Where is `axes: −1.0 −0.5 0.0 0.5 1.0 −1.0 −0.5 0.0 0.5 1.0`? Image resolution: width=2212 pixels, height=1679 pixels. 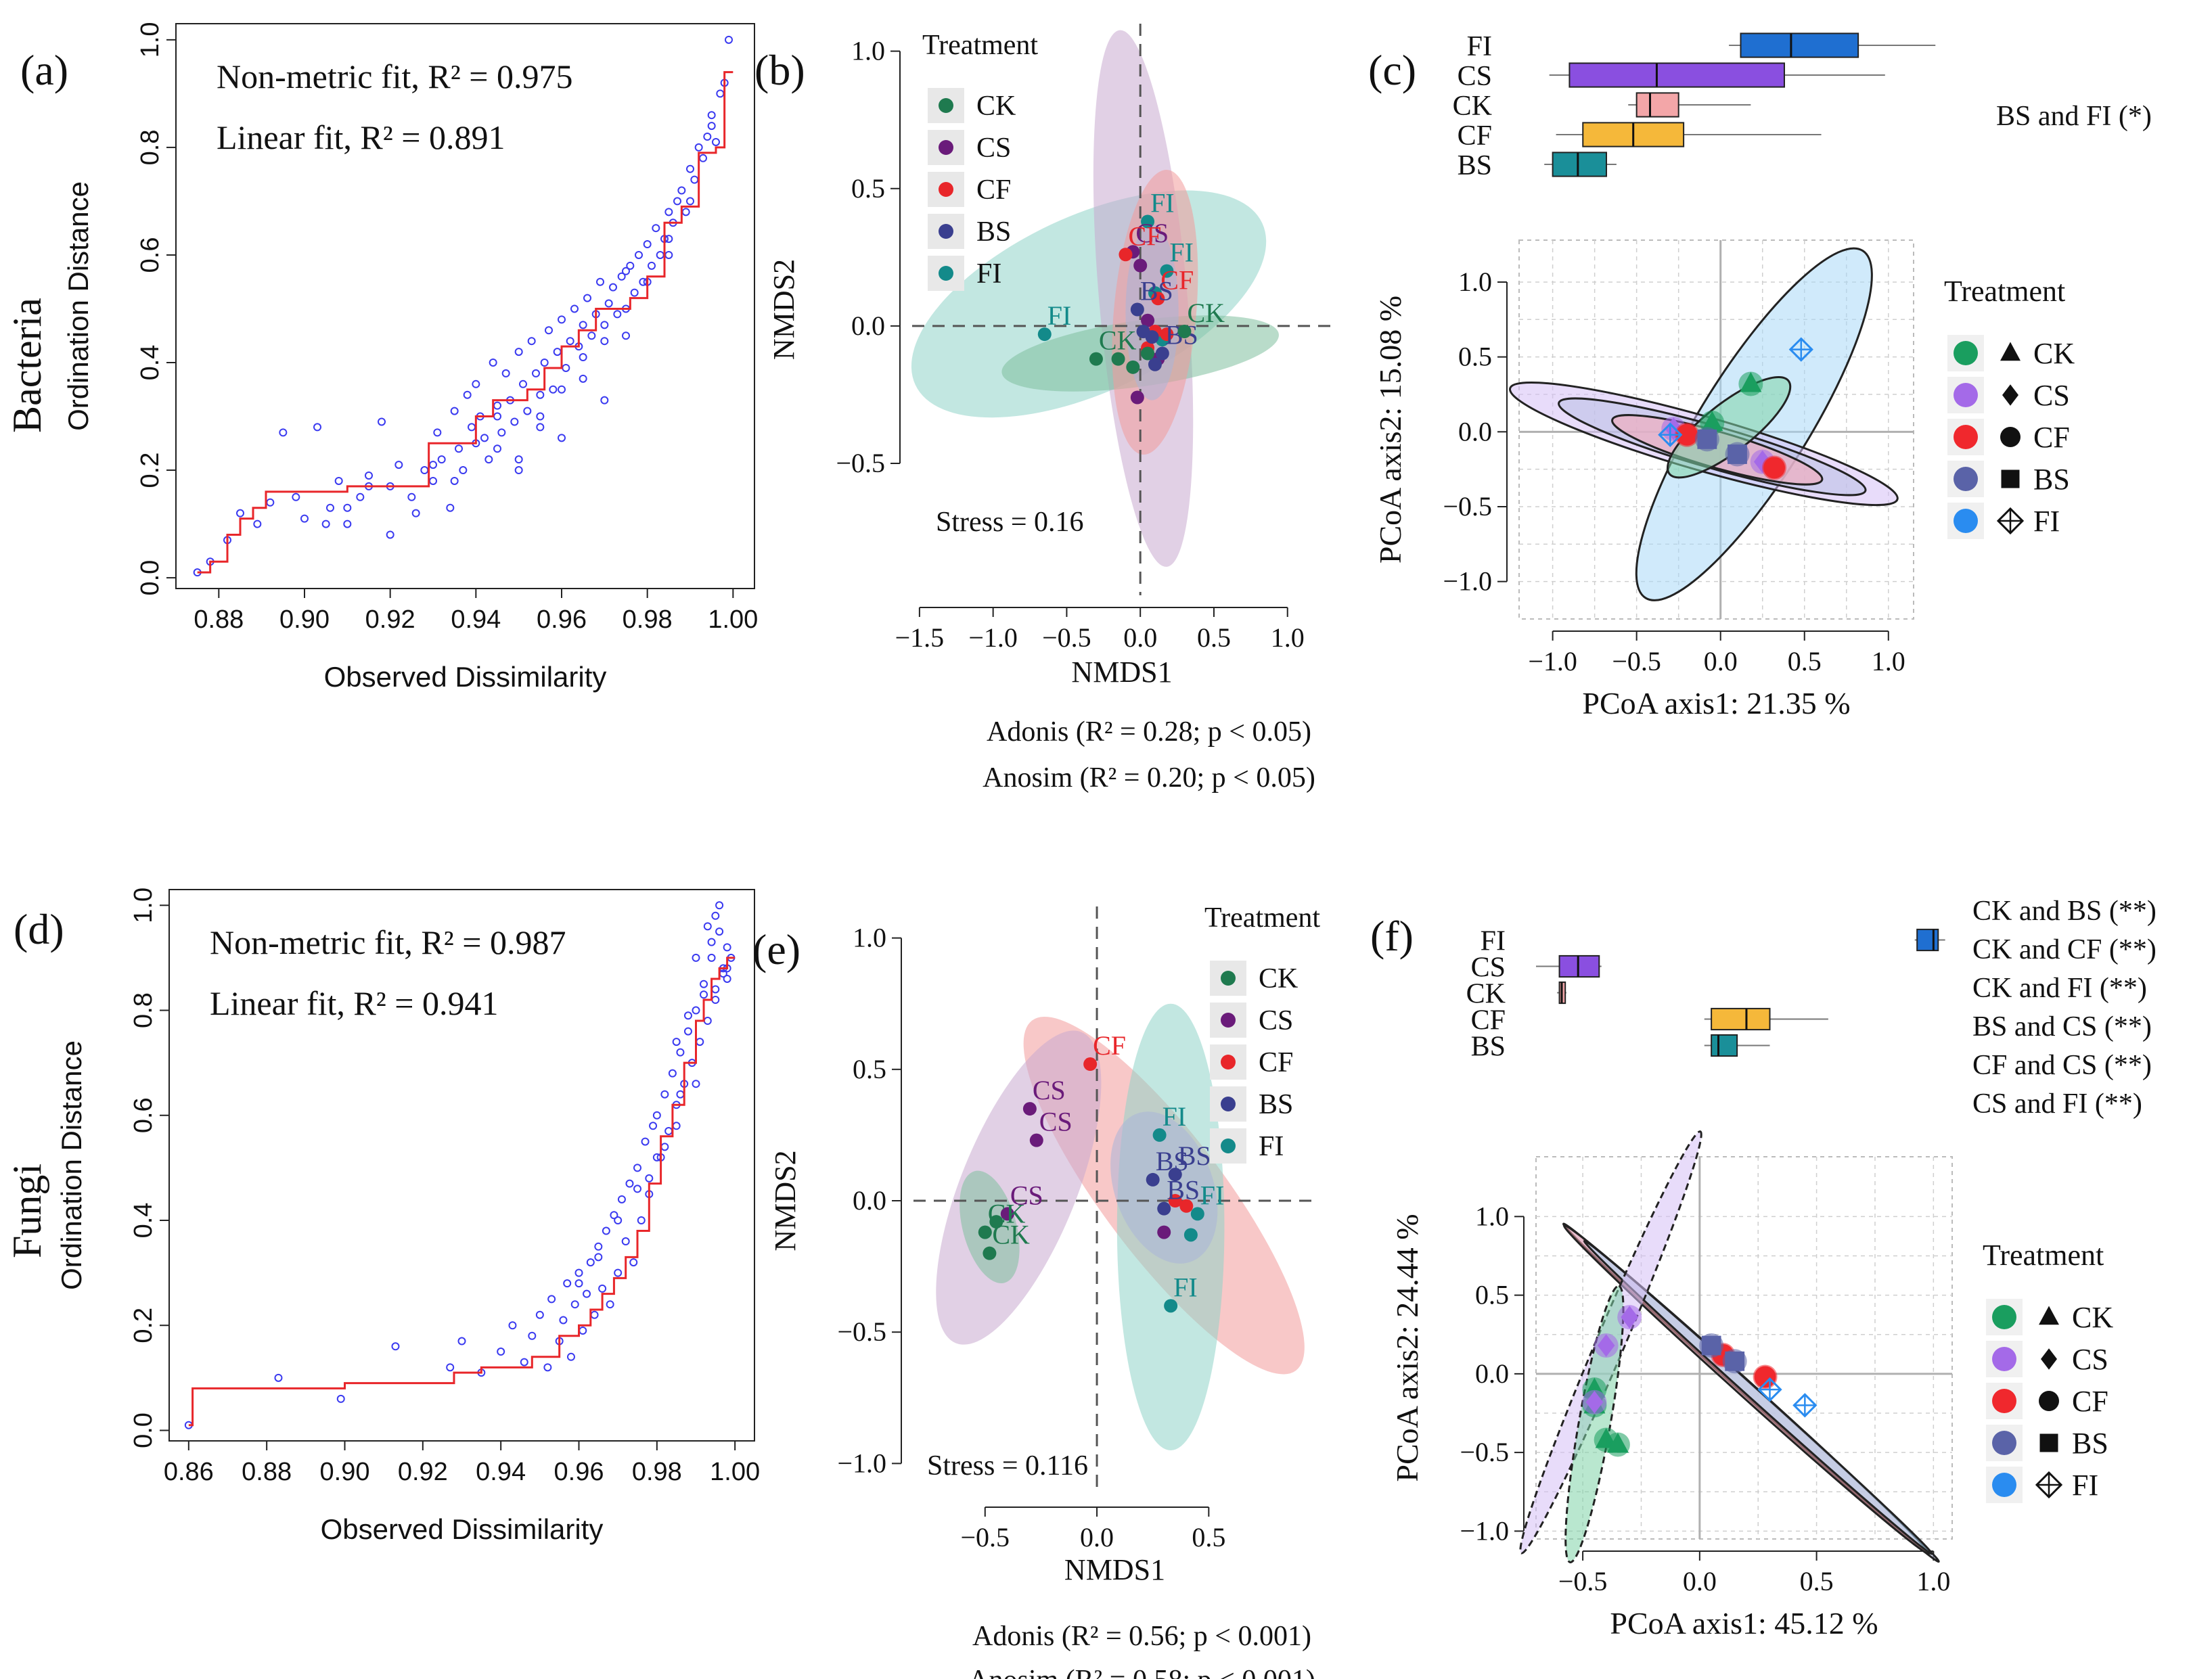
axes: −1.0 −0.5 0.0 0.5 1.0 −1.0 −0.5 0.0 0.5 1.0 is located at coordinates (1674, 471).